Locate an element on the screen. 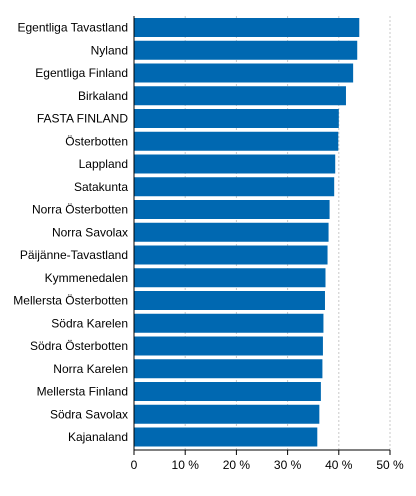 Image resolution: width=416 pixels, height=496 pixels. category-label: Norra Karelen is located at coordinates (90, 369).